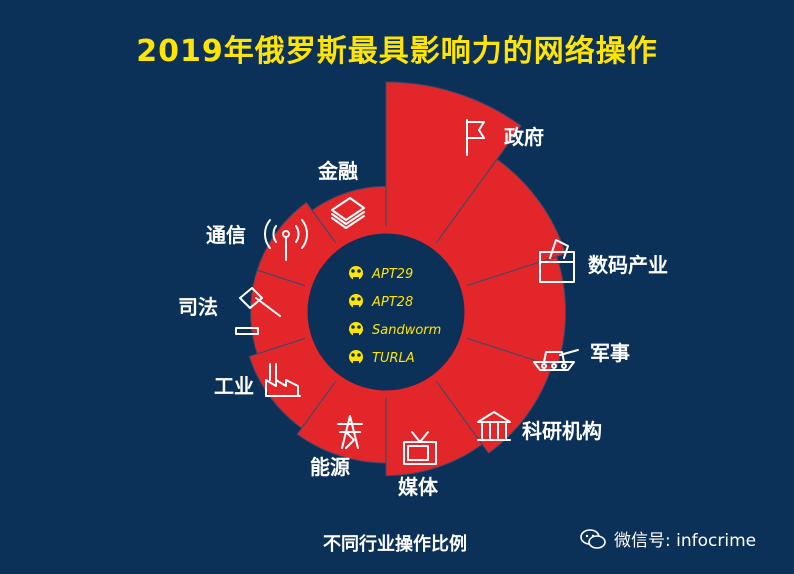  I want to click on wechat-icon, so click(593, 538).